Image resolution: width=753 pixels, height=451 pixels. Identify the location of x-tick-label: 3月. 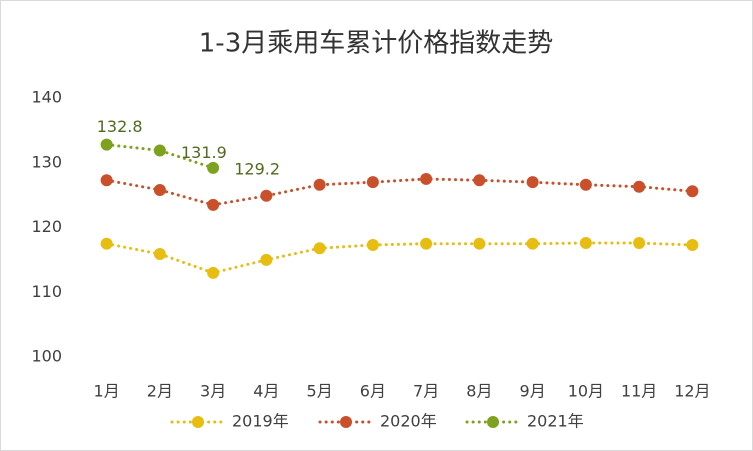
(213, 391).